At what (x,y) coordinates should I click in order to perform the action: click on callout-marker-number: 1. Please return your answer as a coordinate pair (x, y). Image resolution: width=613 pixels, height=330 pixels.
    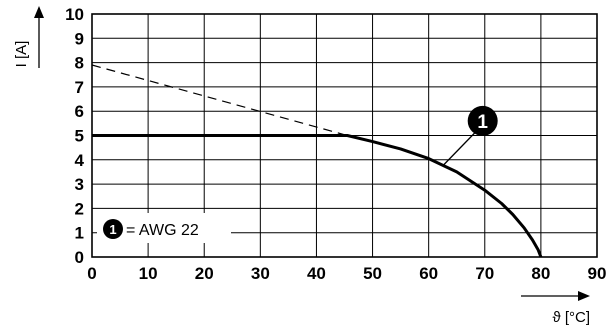
    Looking at the image, I should click on (482, 122).